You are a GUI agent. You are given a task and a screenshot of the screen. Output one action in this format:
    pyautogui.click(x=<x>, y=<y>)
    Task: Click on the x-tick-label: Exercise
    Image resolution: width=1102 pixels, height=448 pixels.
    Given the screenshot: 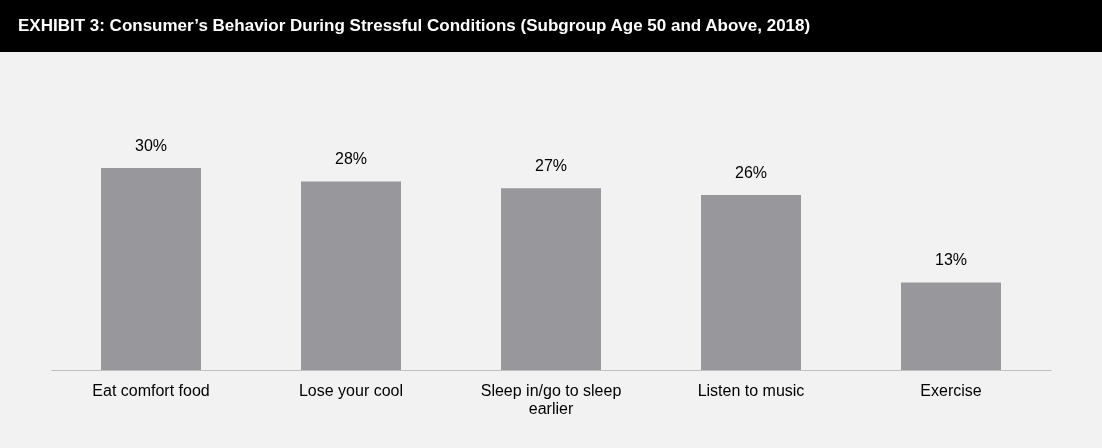 What is the action you would take?
    pyautogui.click(x=951, y=390)
    